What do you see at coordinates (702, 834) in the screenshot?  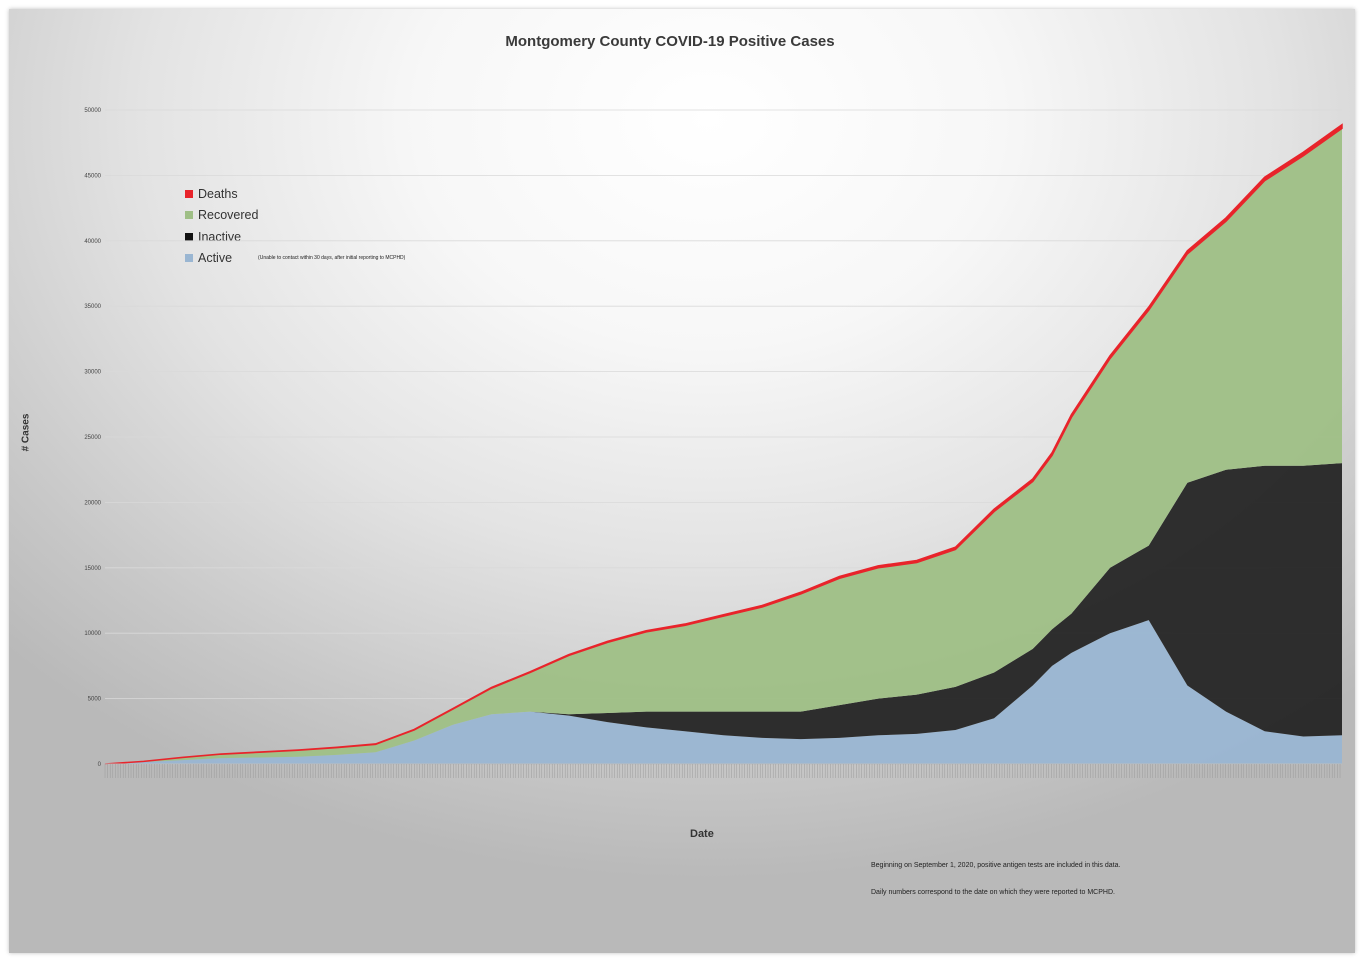 I see `x-axis-label: Date` at bounding box center [702, 834].